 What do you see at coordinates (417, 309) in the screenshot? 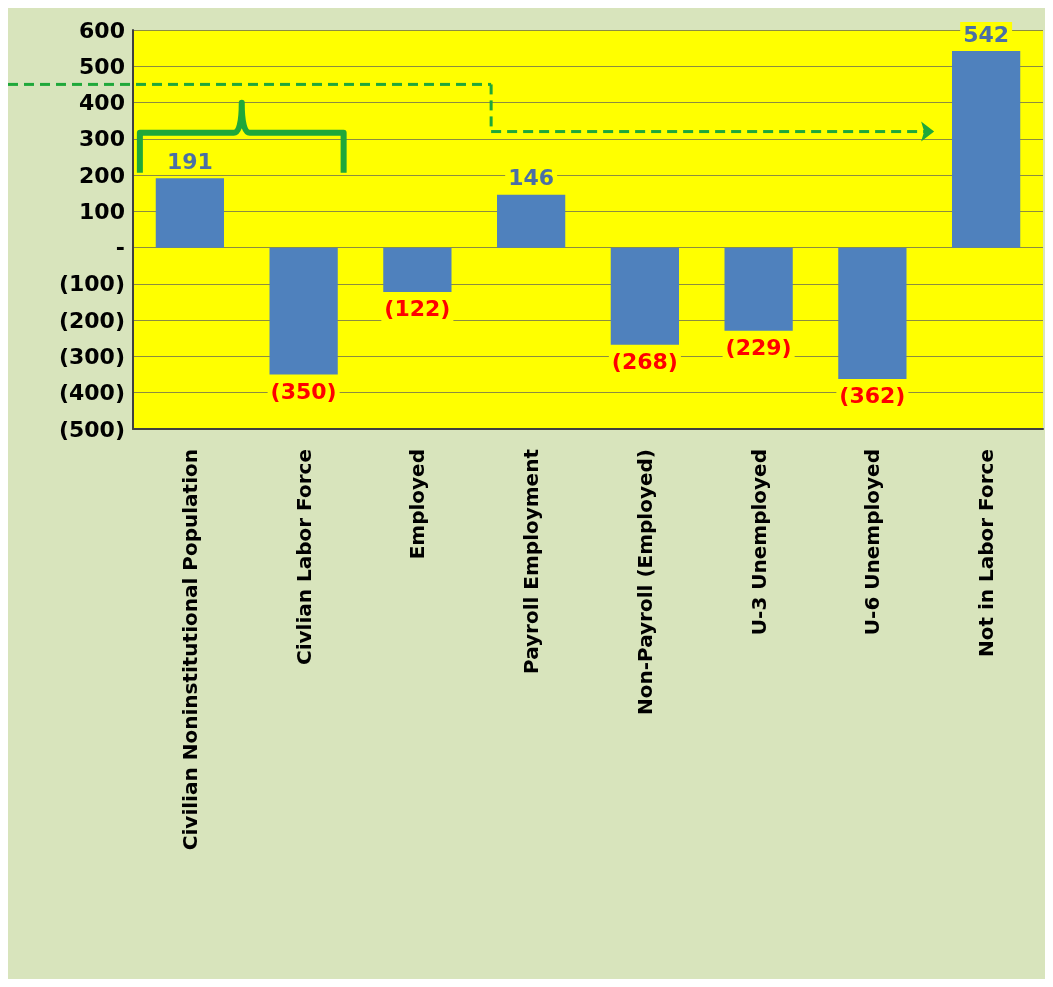
I see `data-label: (122)` at bounding box center [417, 309].